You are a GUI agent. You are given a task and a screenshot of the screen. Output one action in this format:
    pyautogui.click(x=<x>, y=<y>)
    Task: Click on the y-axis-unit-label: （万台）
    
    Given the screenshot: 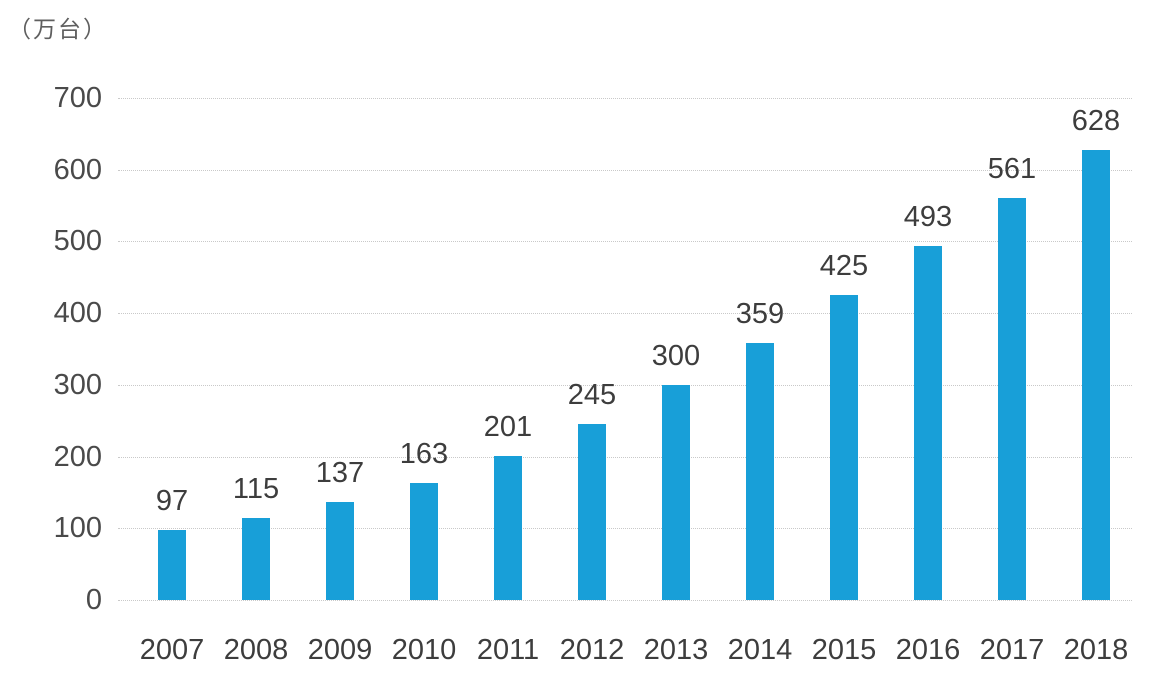 What is the action you would take?
    pyautogui.click(x=58, y=29)
    